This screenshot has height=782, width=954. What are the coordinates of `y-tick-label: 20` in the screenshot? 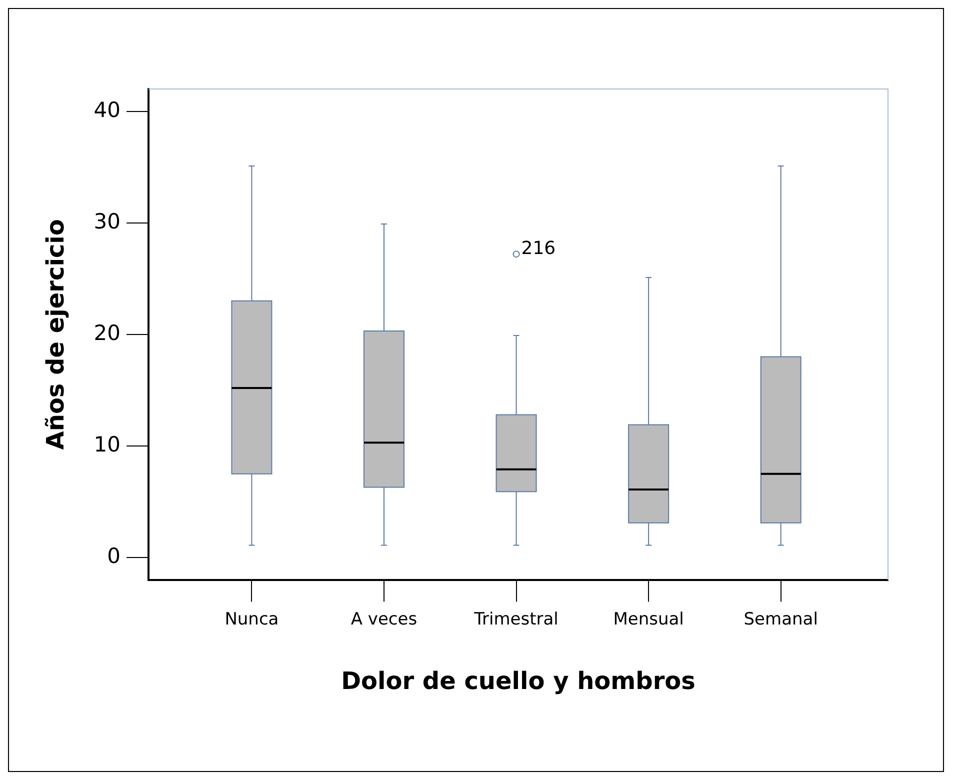 It's located at (107, 332).